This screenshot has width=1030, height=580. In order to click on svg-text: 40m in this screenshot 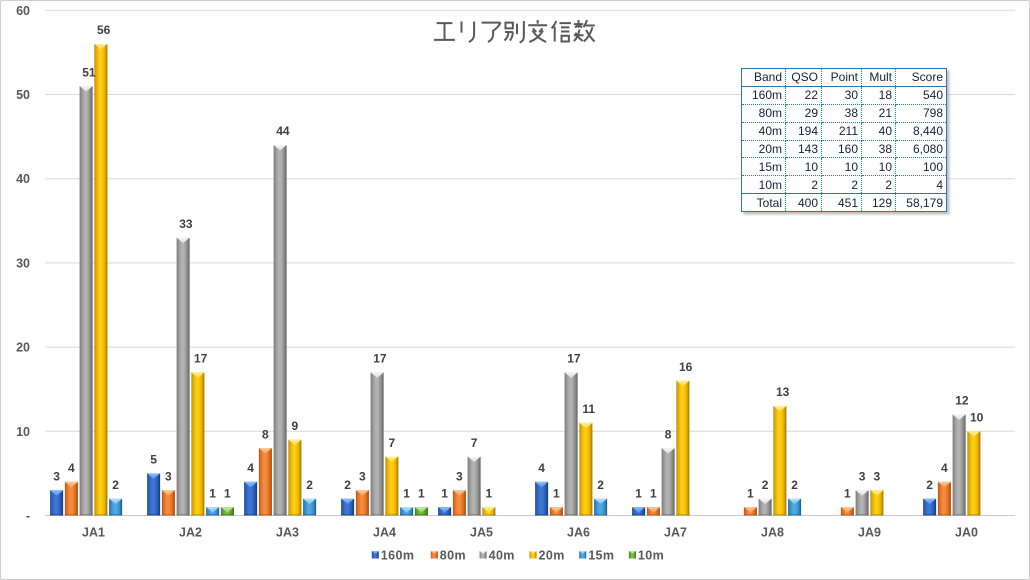, I will do `click(502, 556)`.